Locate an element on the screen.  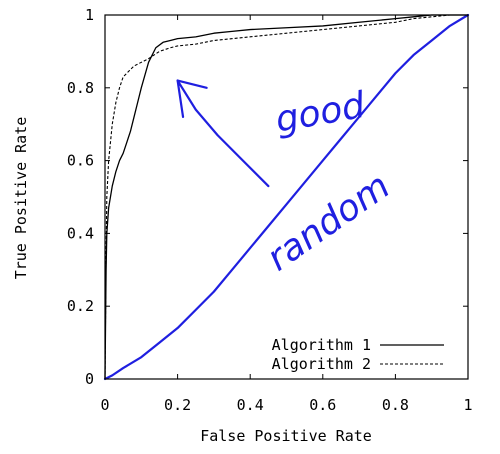
good-annotation-arrow is located at coordinates (223, 133).